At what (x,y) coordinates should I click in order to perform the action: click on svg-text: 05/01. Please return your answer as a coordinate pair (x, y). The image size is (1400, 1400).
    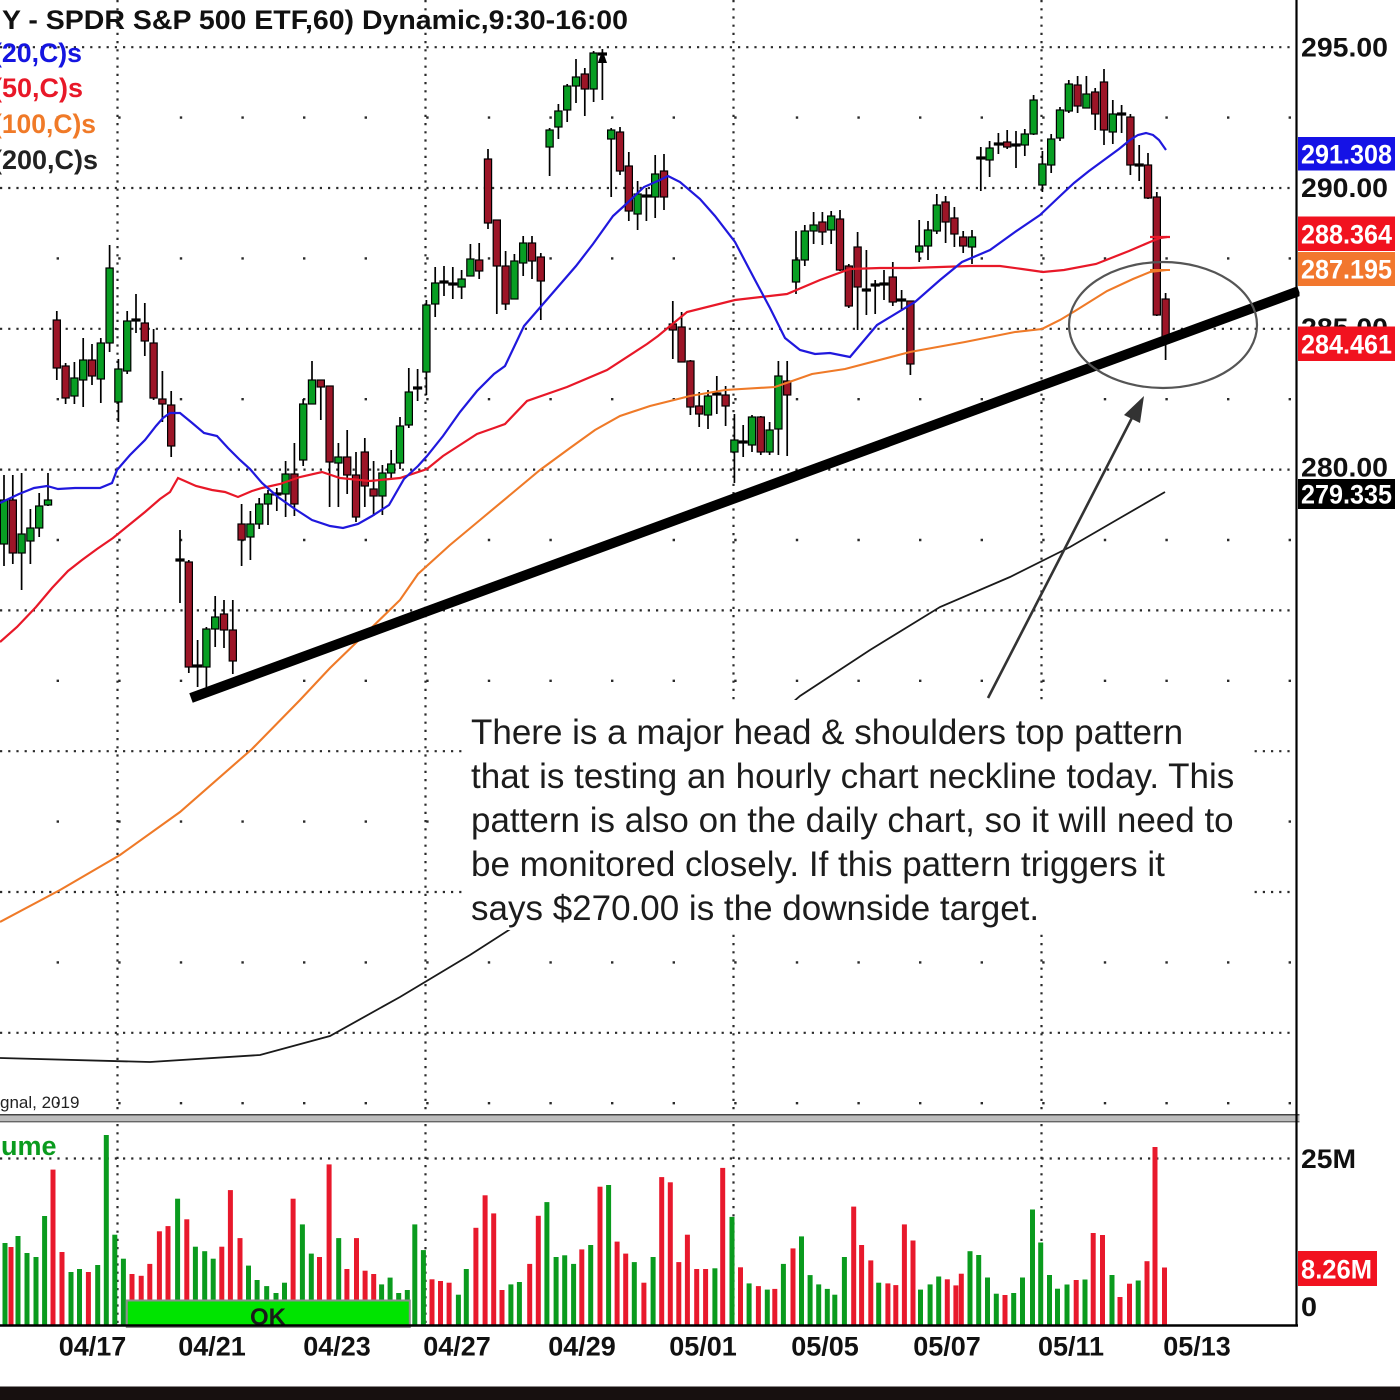
    Looking at the image, I should click on (703, 1347).